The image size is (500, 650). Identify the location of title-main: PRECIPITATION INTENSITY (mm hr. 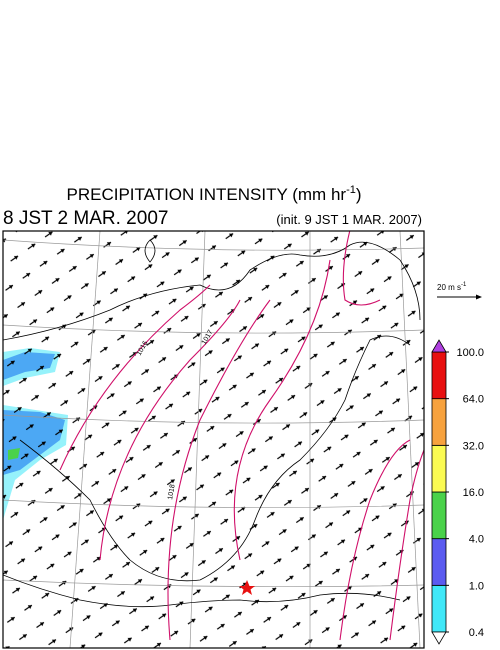
(206, 194).